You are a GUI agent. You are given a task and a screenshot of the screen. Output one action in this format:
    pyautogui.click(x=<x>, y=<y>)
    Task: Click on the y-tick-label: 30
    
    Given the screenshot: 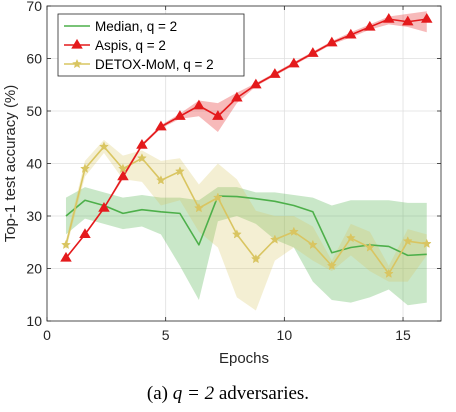 What is the action you would take?
    pyautogui.click(x=34, y=216)
    